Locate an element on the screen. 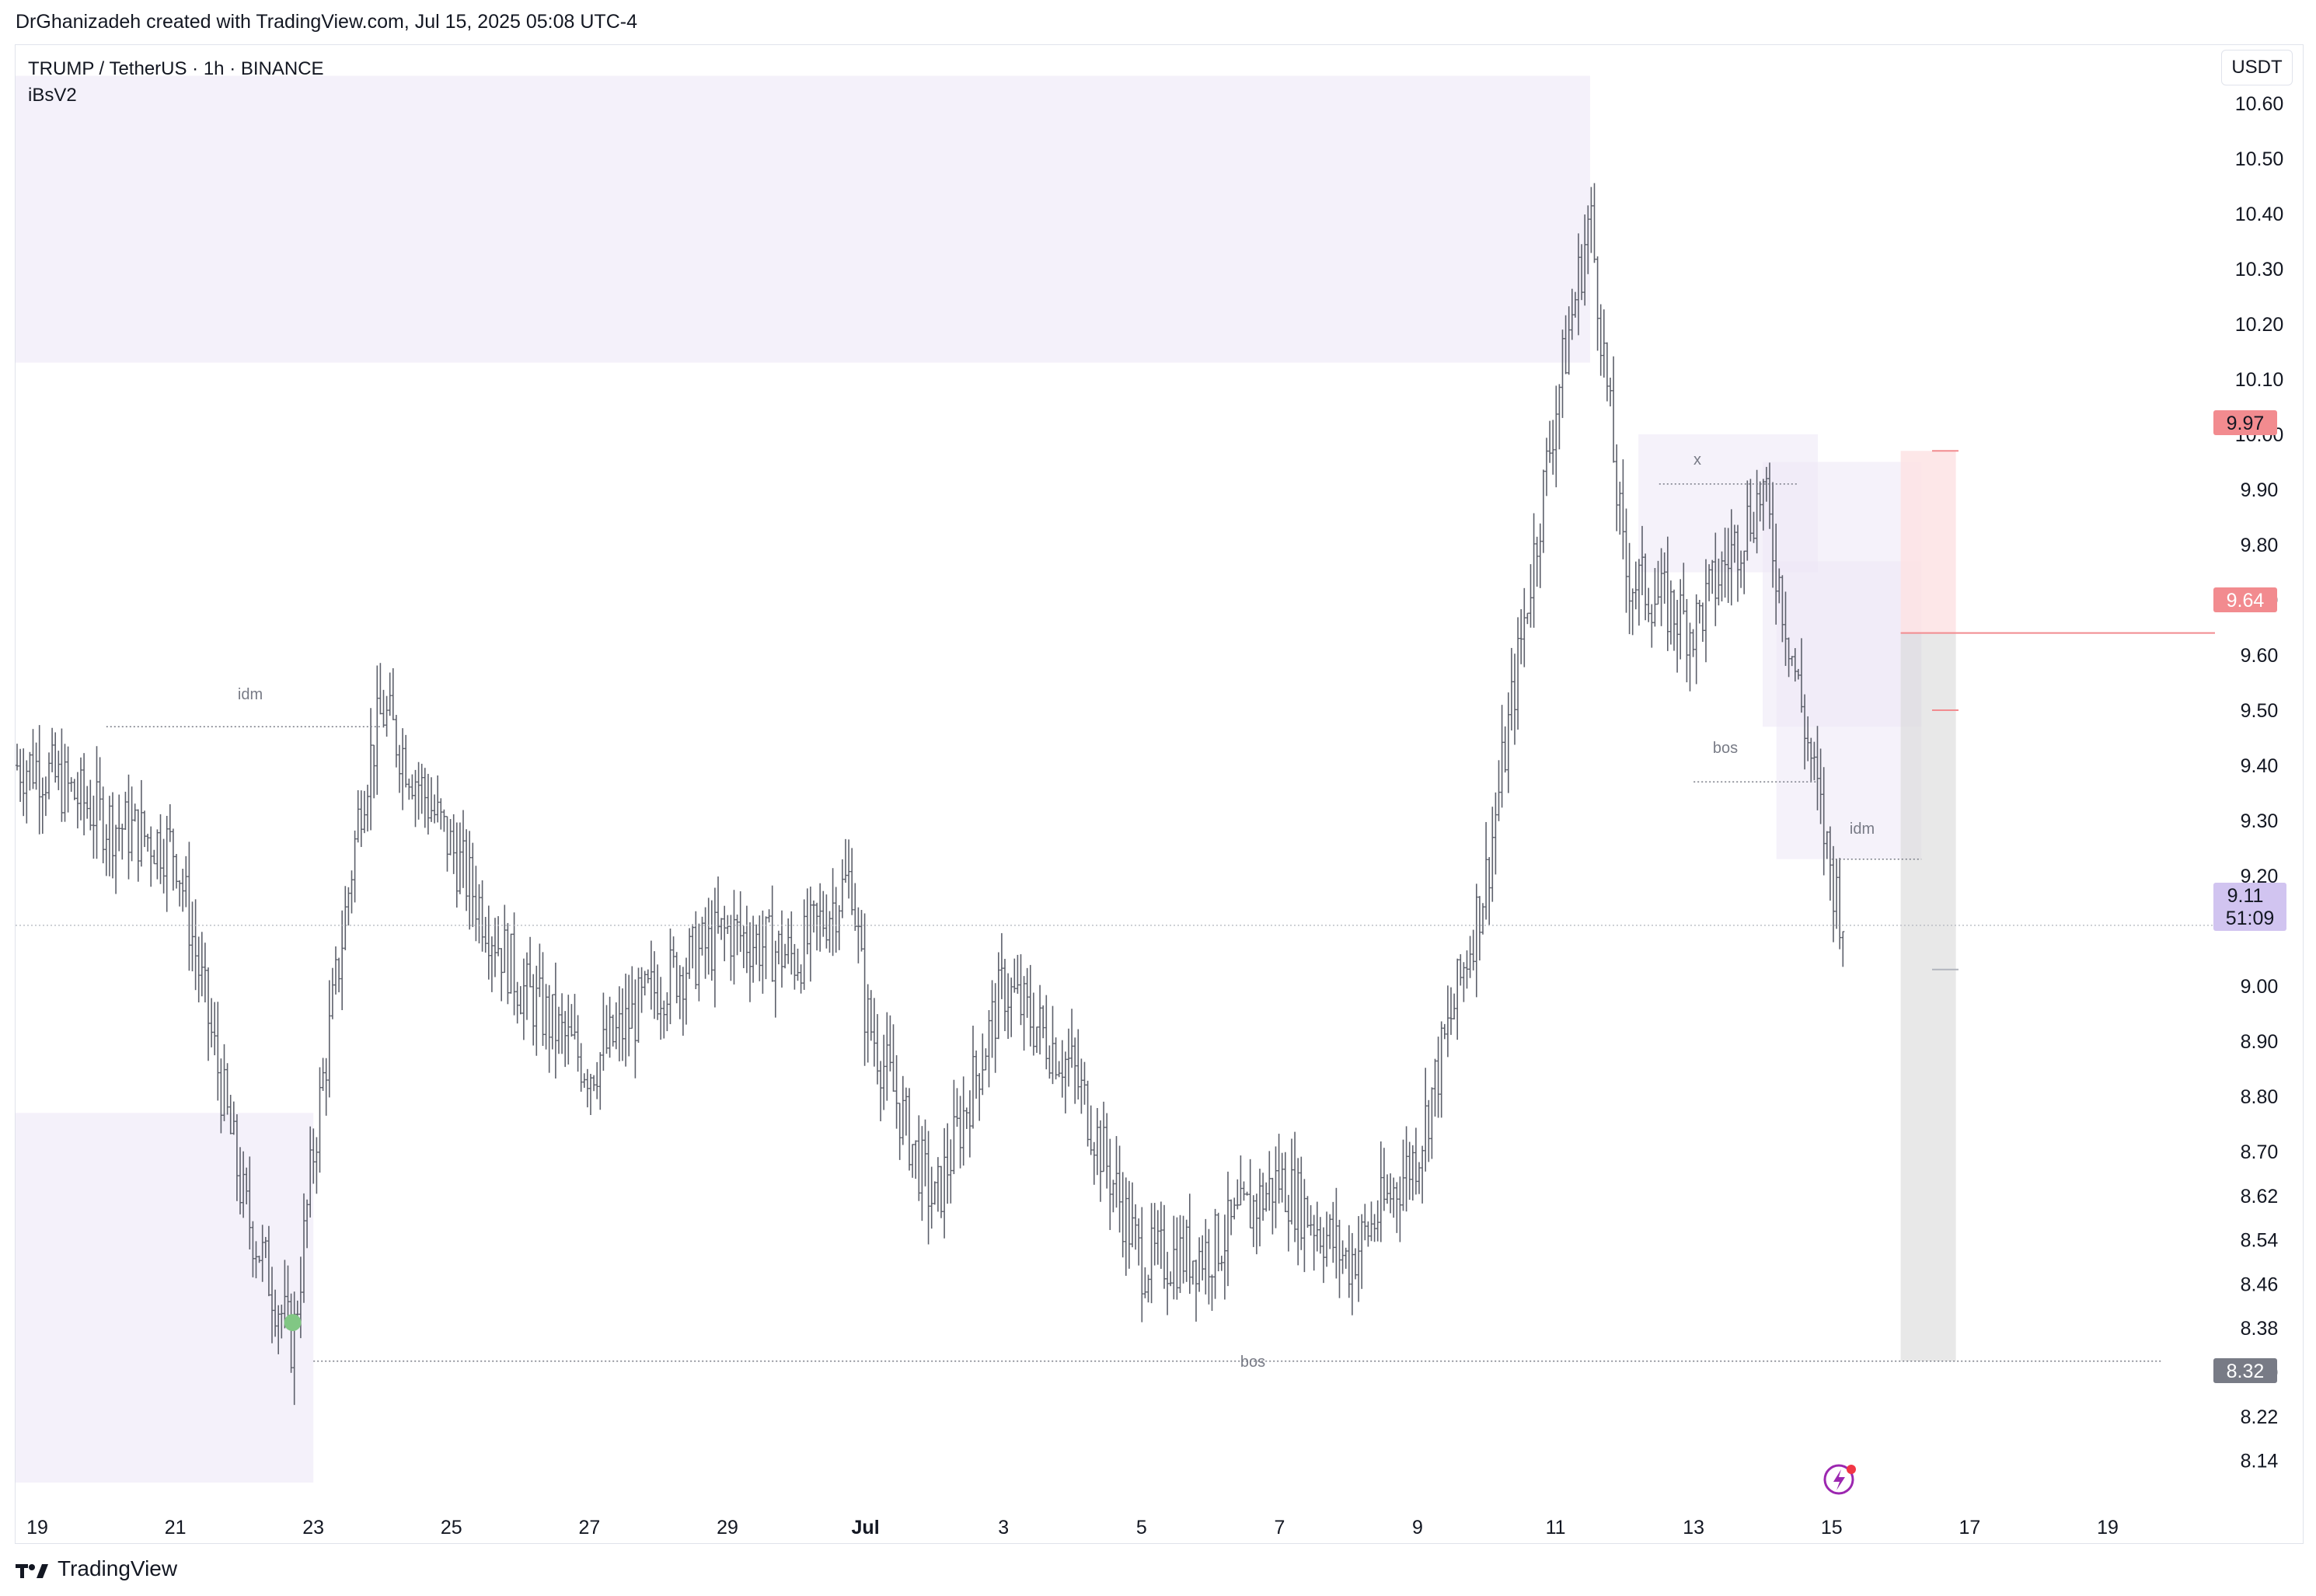 The width and height of the screenshot is (2316, 1596). bos-label-right: bos is located at coordinates (1725, 748).